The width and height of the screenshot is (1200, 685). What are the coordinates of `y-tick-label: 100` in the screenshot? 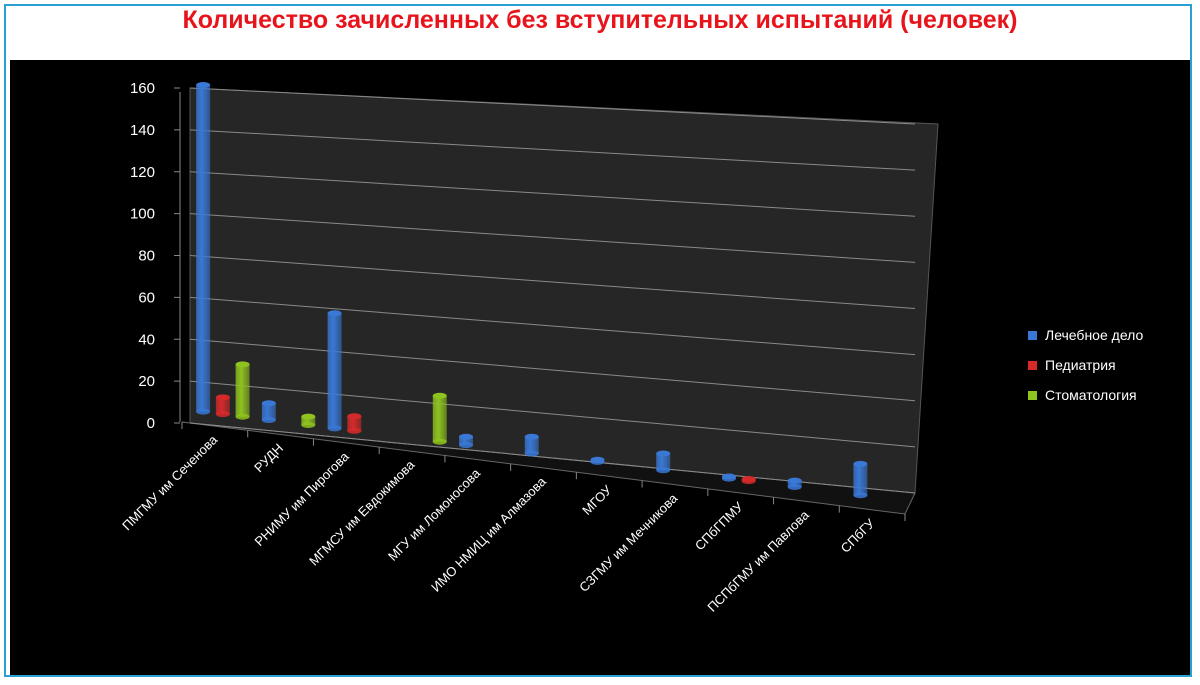 It's located at (142, 214).